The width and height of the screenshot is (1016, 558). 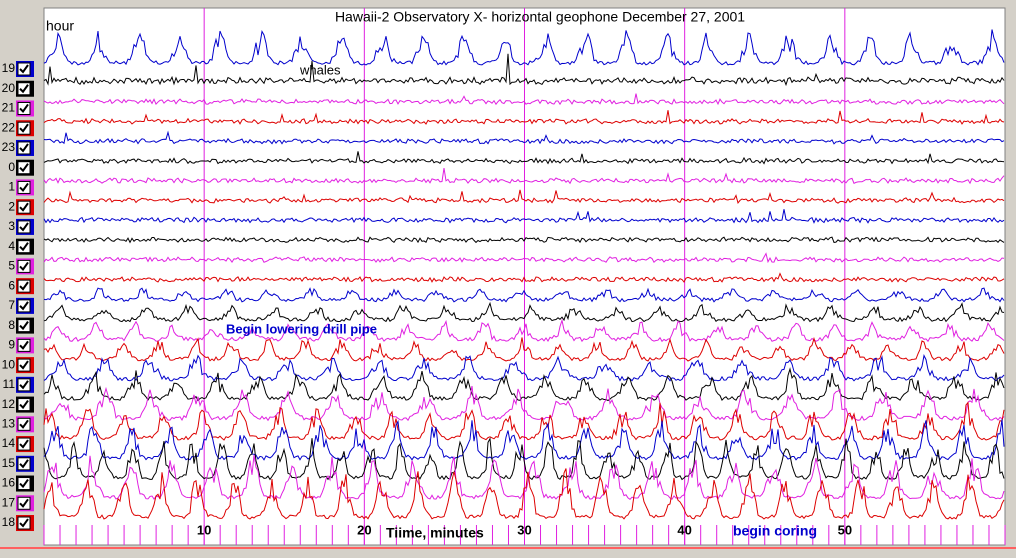 What do you see at coordinates (9, 108) in the screenshot?
I see `row-label: 21` at bounding box center [9, 108].